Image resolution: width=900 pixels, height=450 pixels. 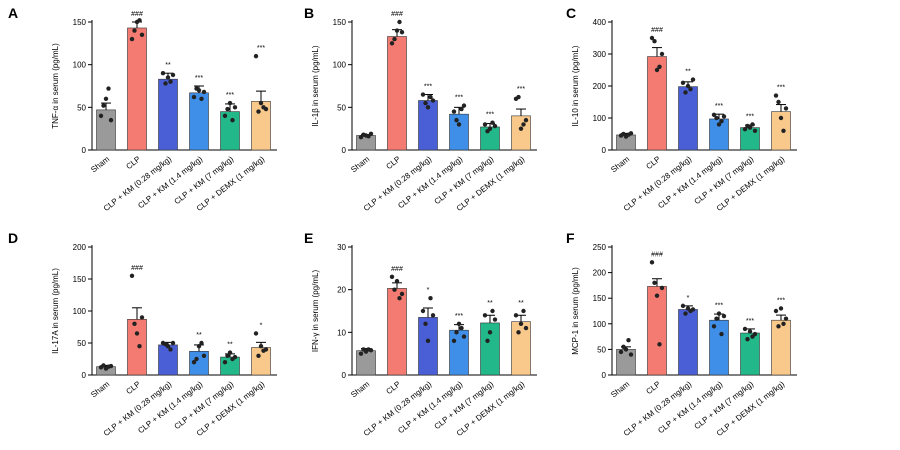 I want to click on y-axis-label: IL-1β in serum (pg/mL), so click(x=315, y=85).